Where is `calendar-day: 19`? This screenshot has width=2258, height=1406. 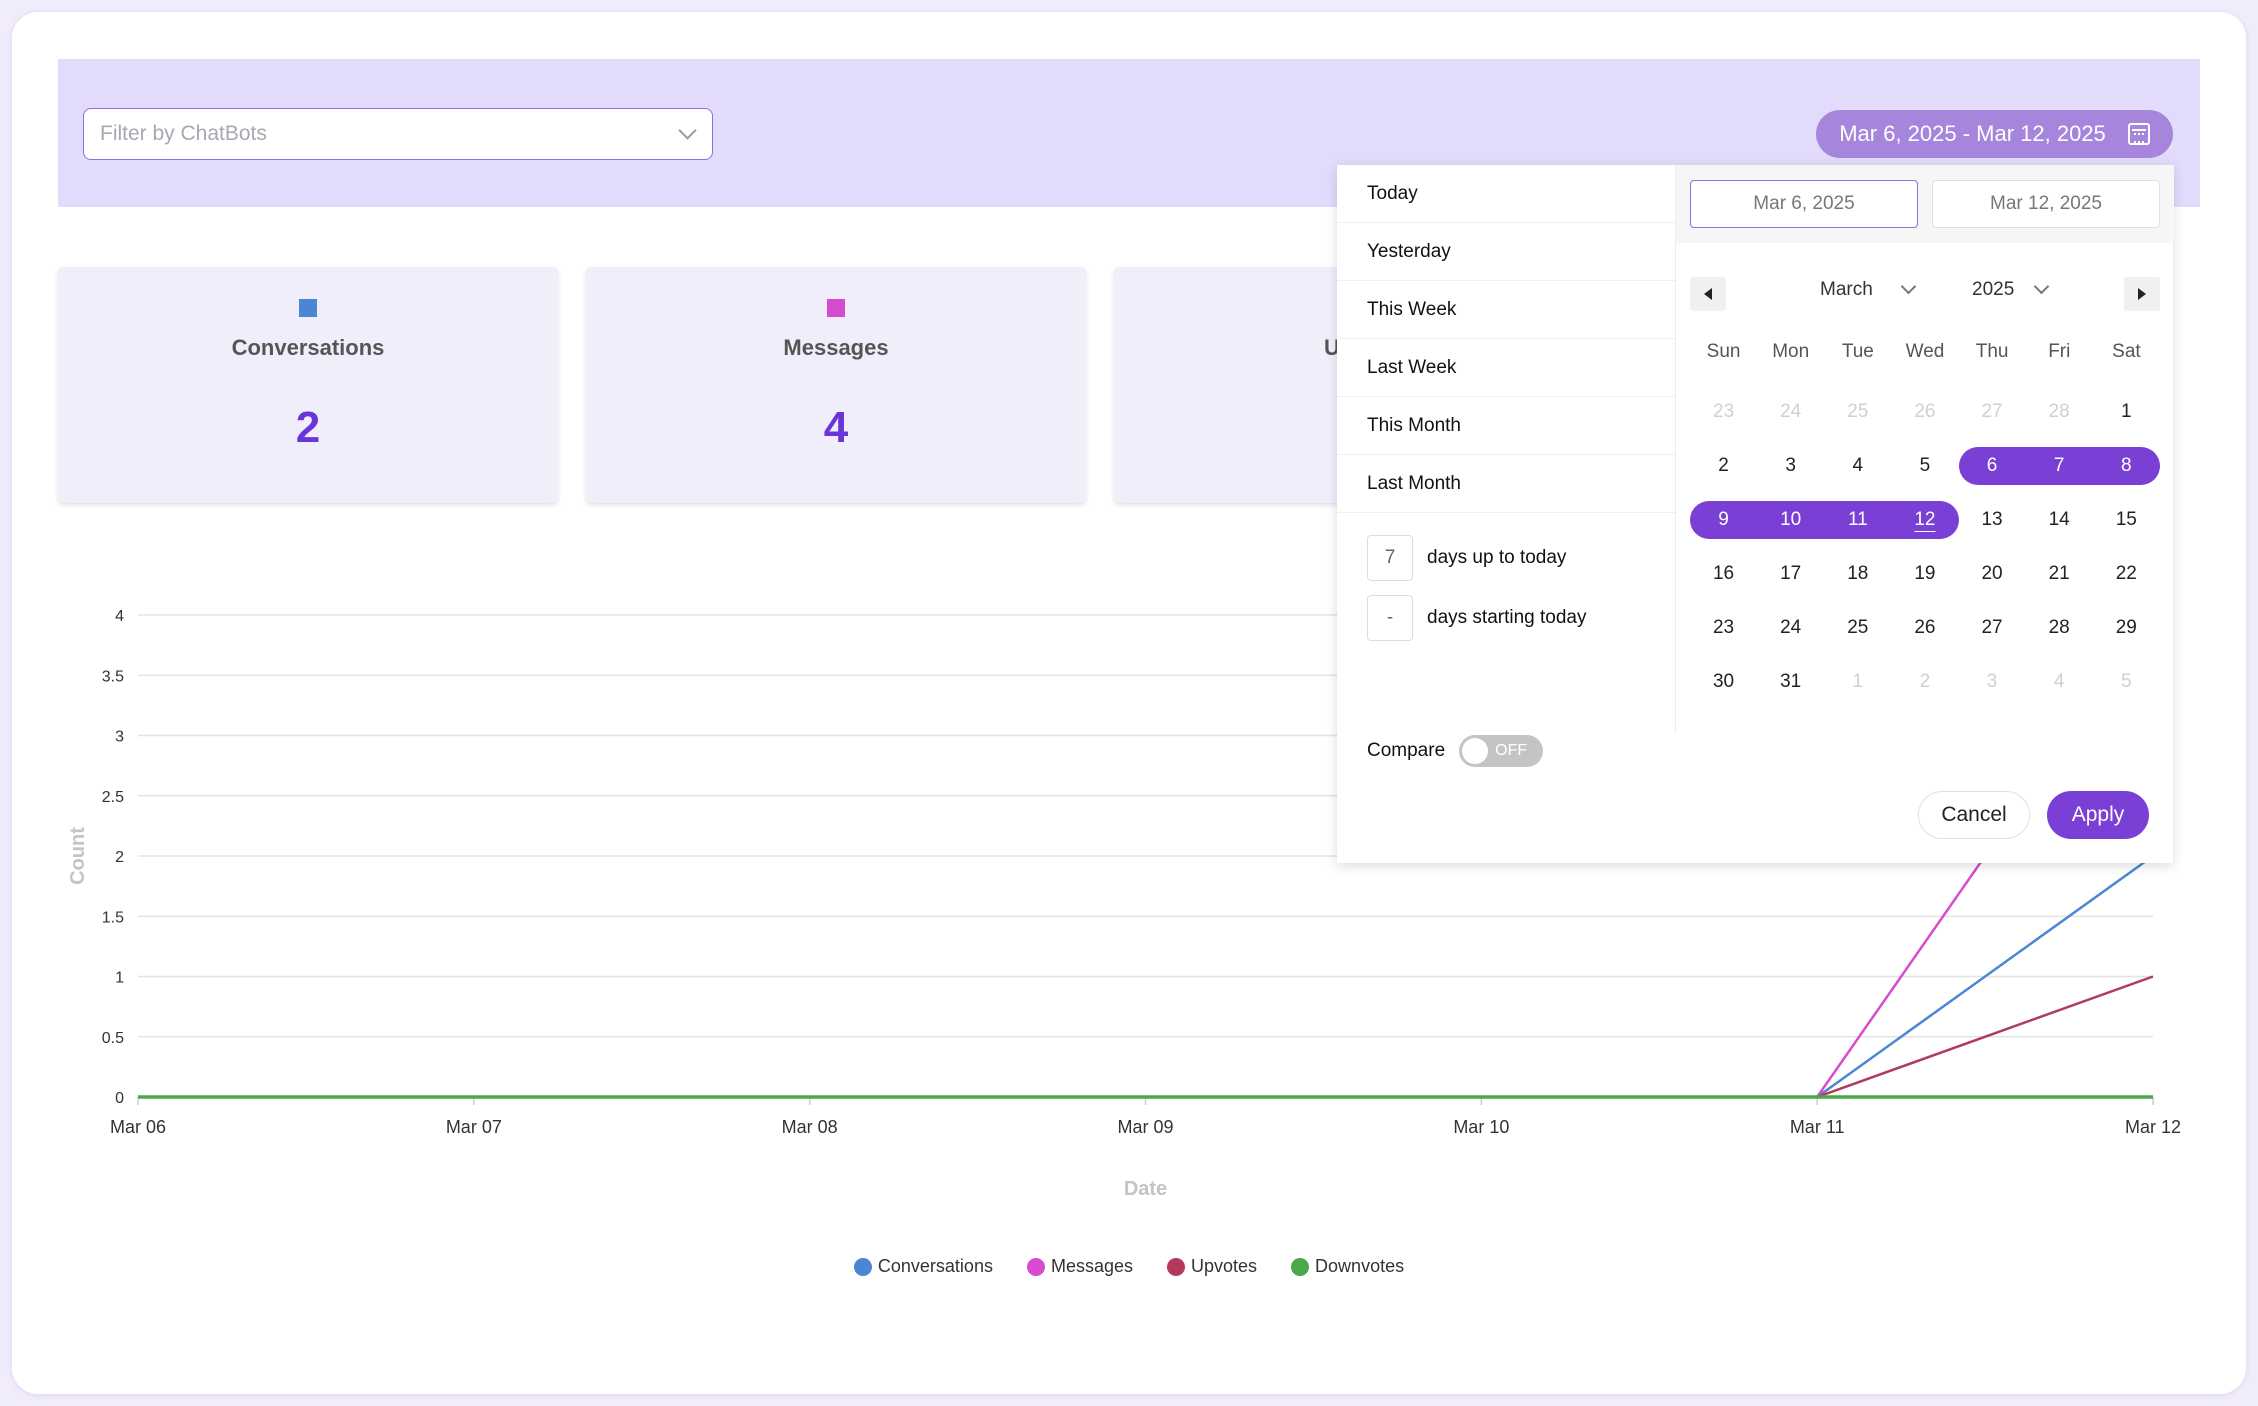
calendar-day: 19 is located at coordinates (1924, 574).